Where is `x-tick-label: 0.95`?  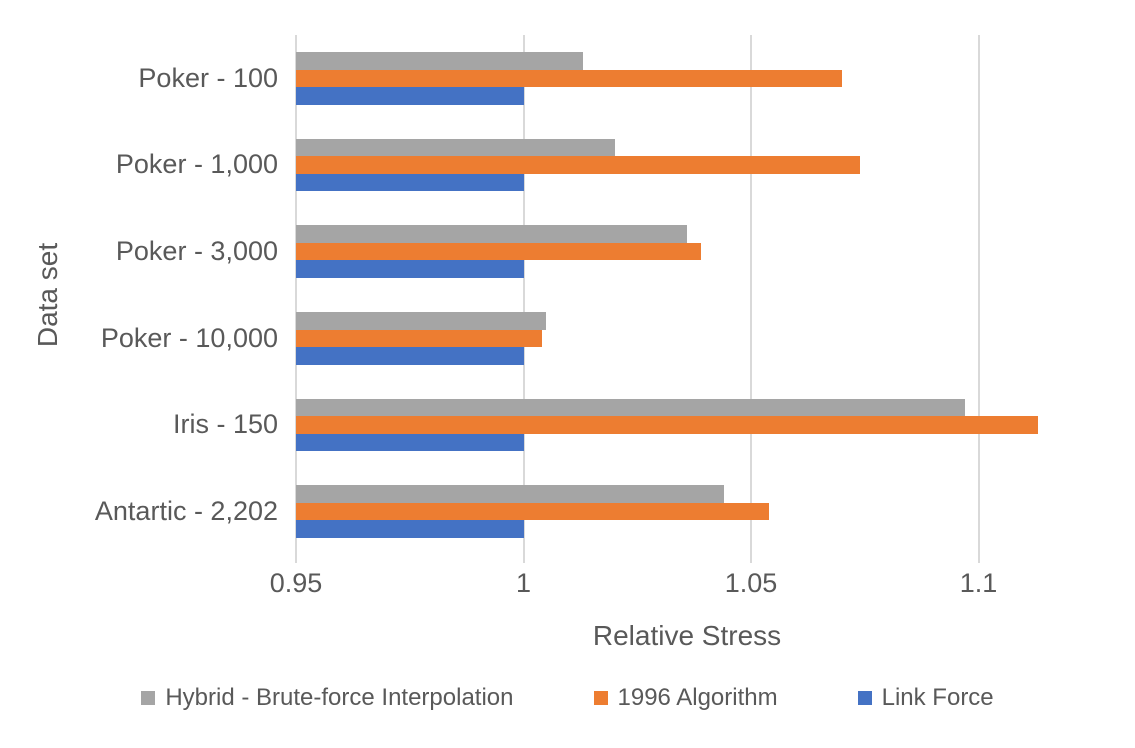
x-tick-label: 0.95 is located at coordinates (296, 583).